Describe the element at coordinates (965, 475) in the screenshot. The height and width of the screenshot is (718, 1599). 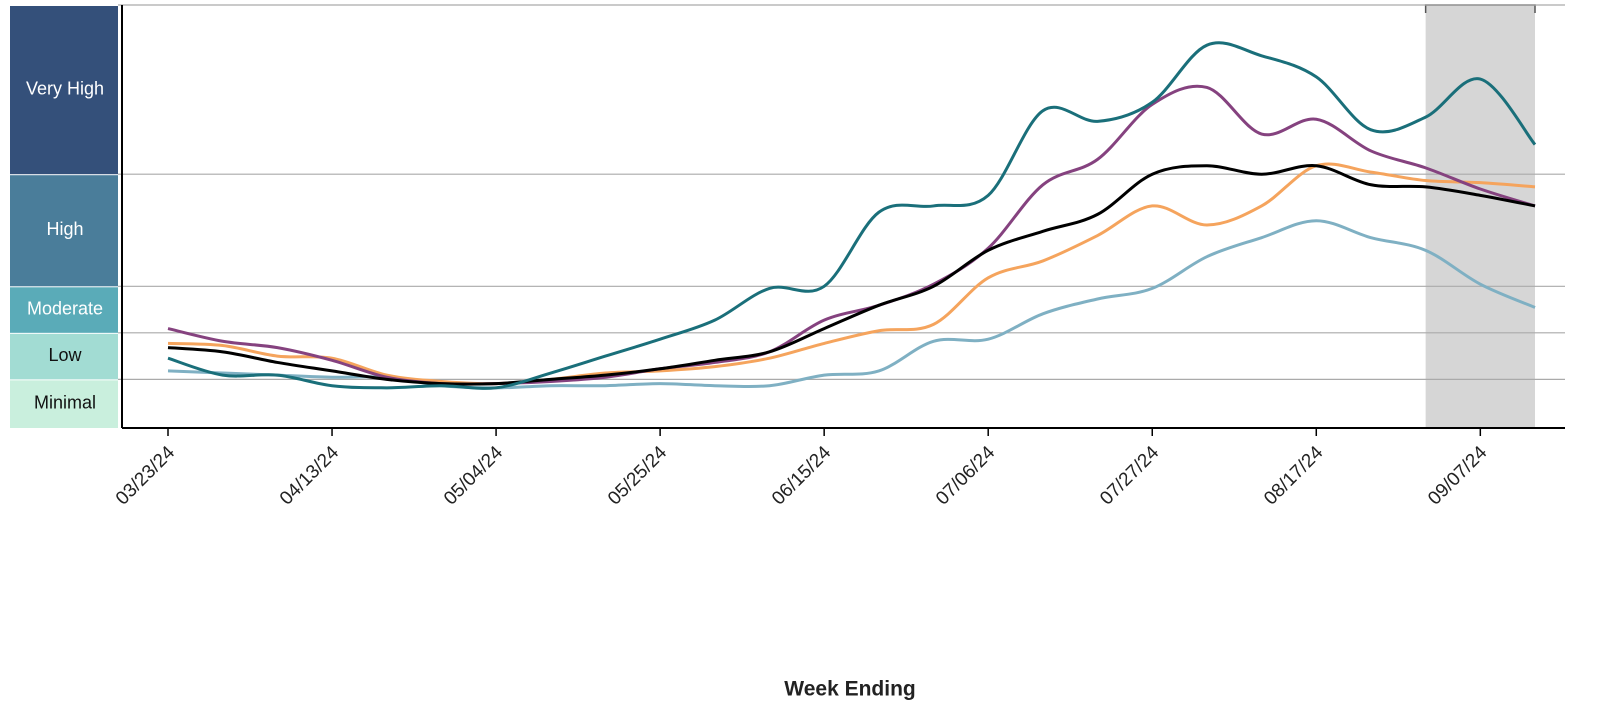
I see `x-tick-label: 07/06/24` at that location.